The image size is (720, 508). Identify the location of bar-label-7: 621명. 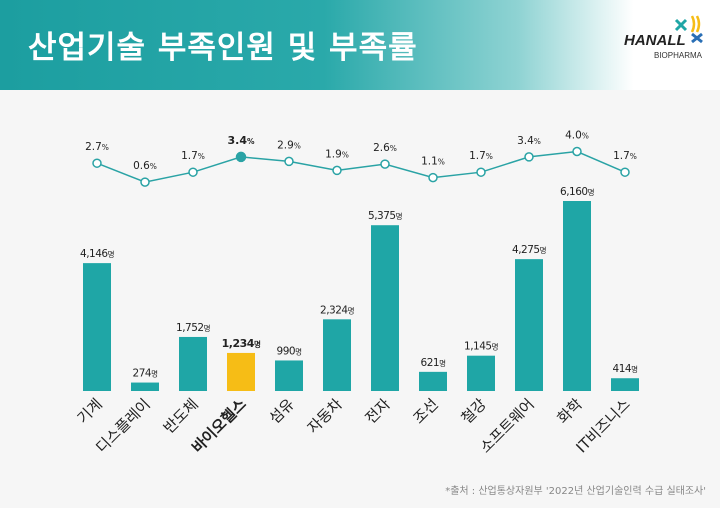
(433, 363).